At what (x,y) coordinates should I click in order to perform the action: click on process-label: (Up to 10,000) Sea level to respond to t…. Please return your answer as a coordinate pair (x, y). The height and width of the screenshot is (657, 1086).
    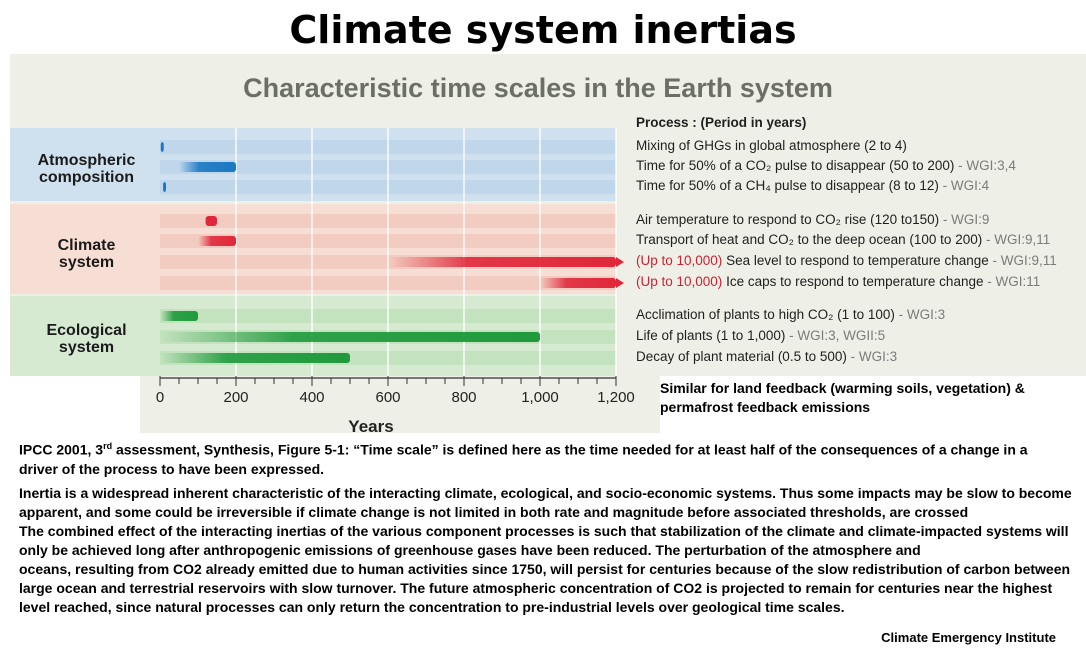
    Looking at the image, I should click on (846, 260).